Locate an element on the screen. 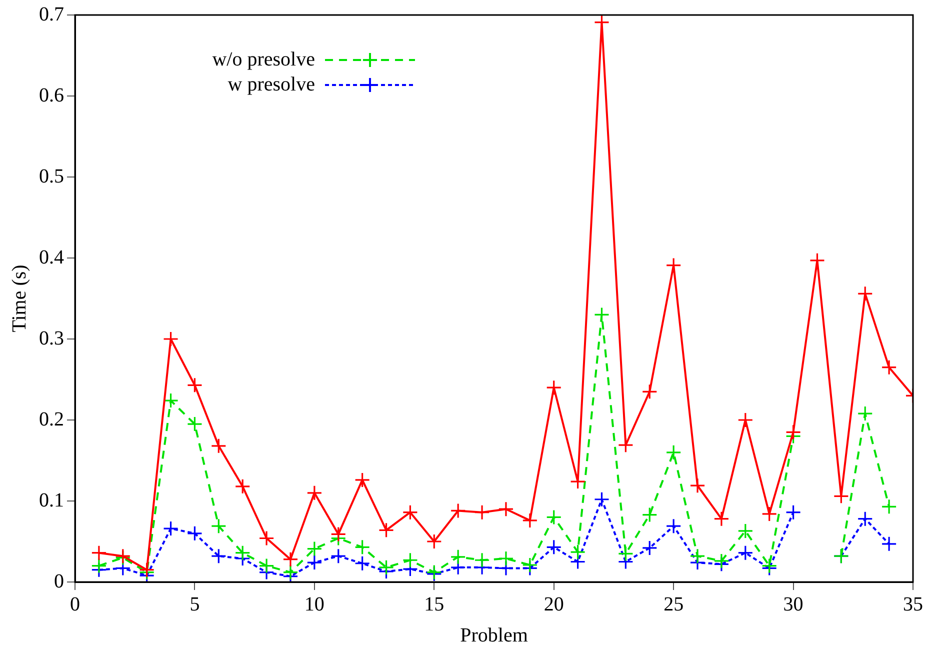 The height and width of the screenshot is (654, 929). y-tick-label: 0.6 is located at coordinates (51, 95).